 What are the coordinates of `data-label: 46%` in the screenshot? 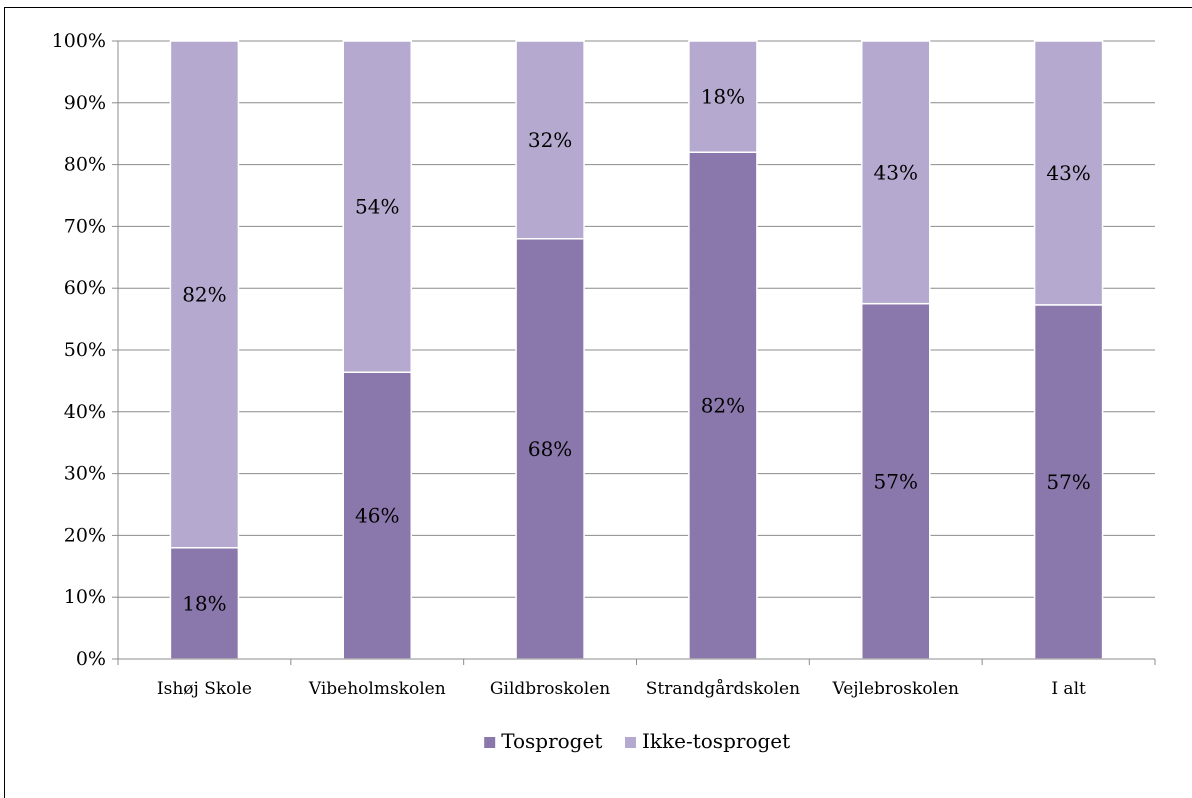 It's located at (377, 516).